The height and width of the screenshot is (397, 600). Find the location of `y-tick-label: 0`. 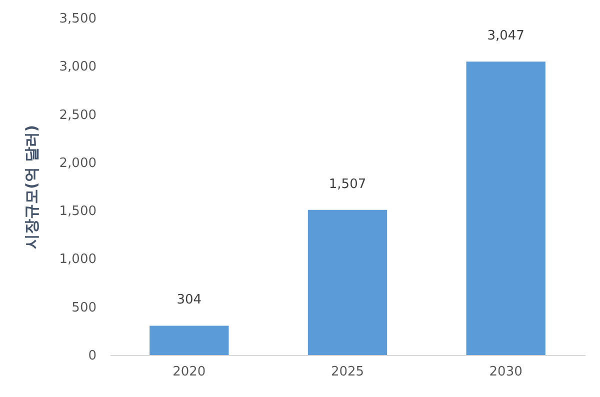

y-tick-label: 0 is located at coordinates (92, 356).